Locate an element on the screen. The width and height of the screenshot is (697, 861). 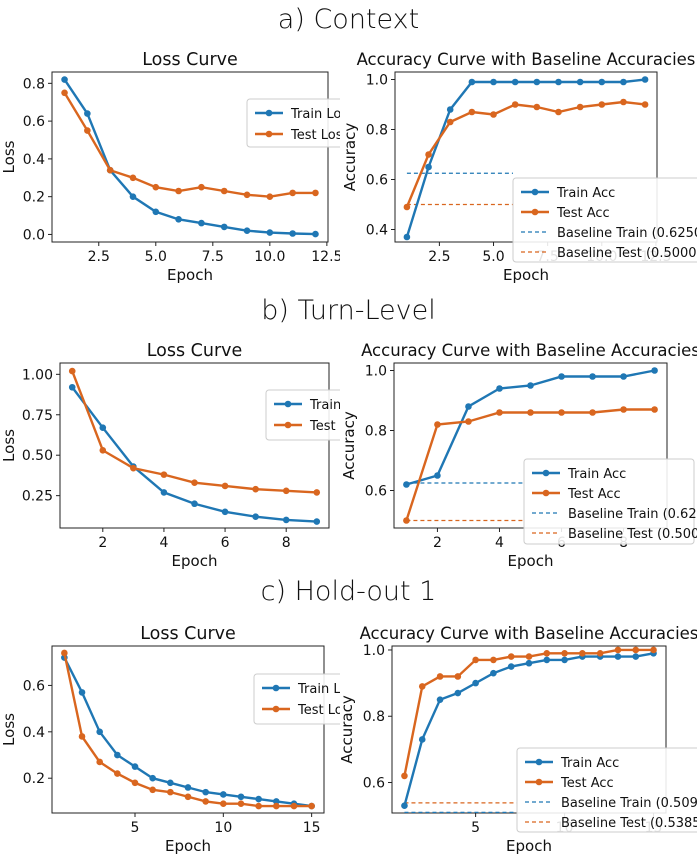
legend-label-baseline-train-0-6250: Baseline Train (0.6250) is located at coordinates (632, 514).